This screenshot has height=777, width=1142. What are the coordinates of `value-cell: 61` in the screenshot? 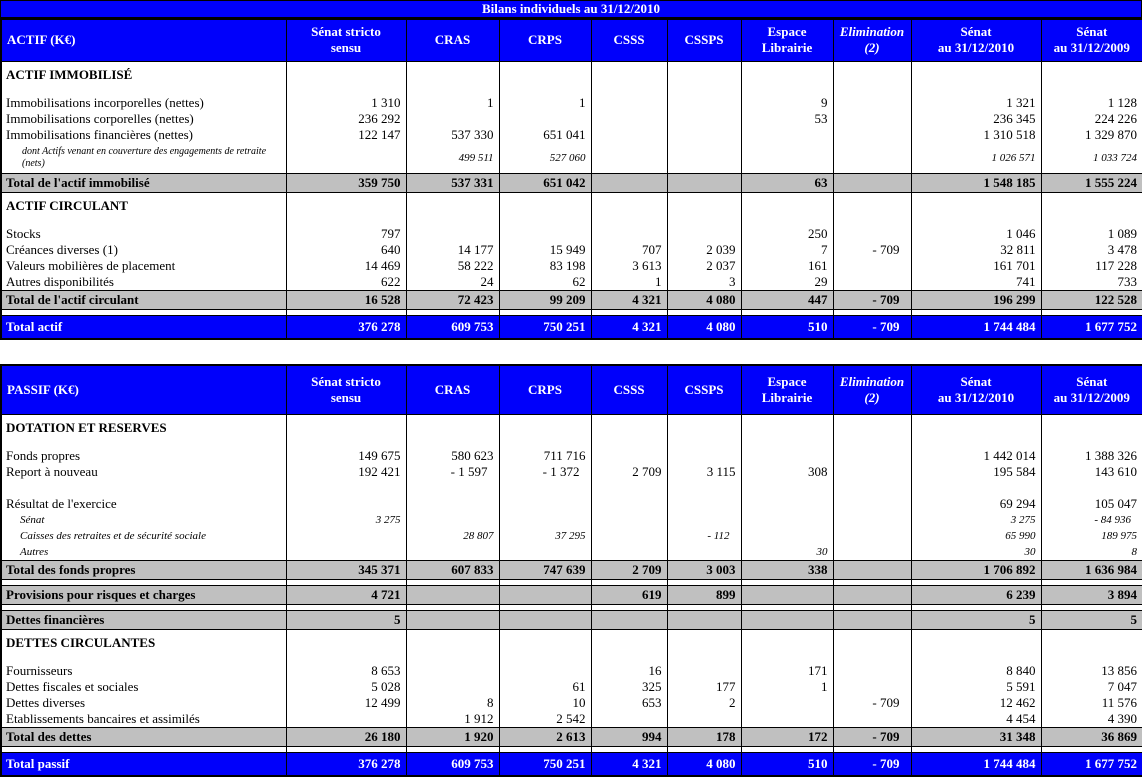 It's located at (545, 687).